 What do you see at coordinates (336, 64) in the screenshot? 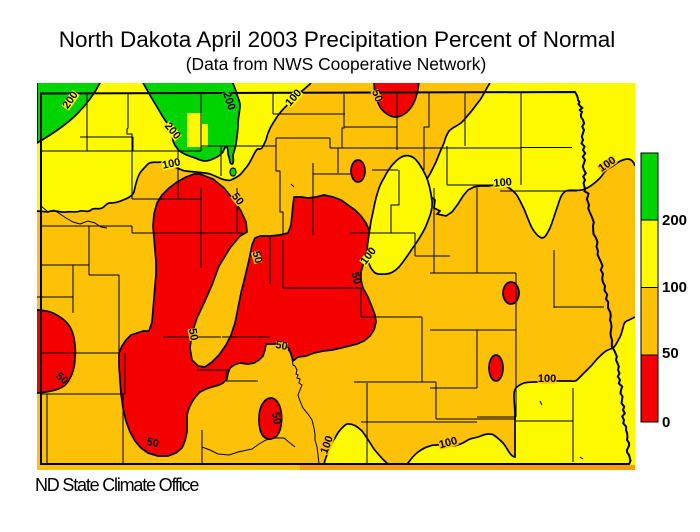
I see `svg-text:(Data from NWS Cooperative Net: (Data from NWS Cooperative Network)` at bounding box center [336, 64].